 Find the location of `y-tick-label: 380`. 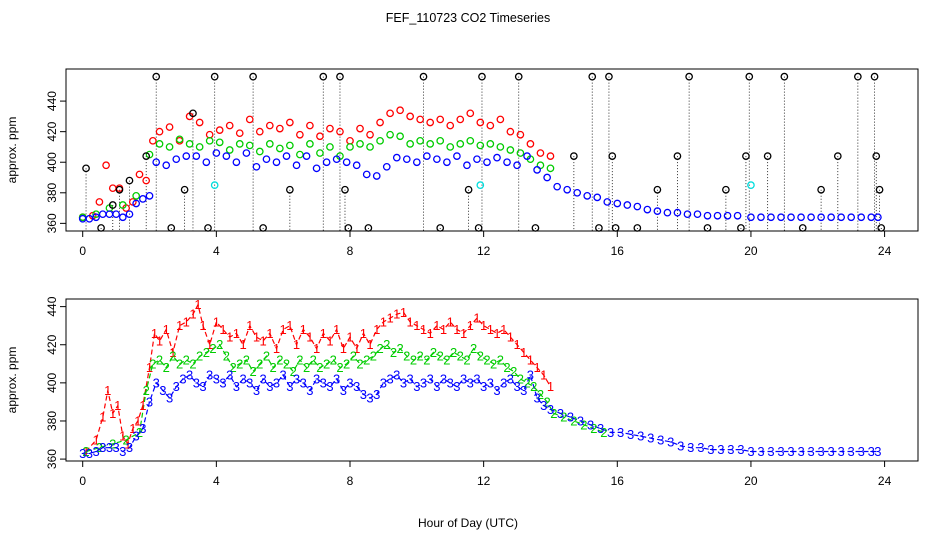

y-tick-label: 380 is located at coordinates (52, 421).